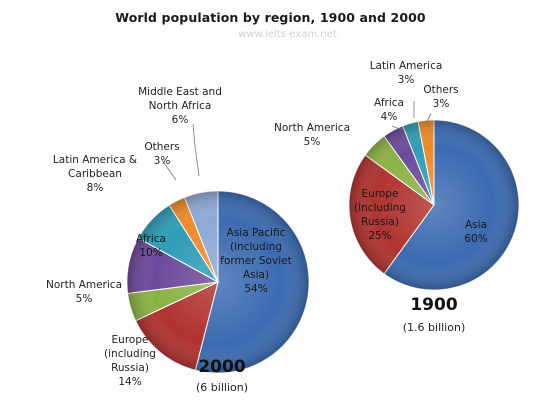 This screenshot has width=541, height=408. Describe the element at coordinates (222, 387) in the screenshot. I see `population-label-2000: (6 billion)` at that location.